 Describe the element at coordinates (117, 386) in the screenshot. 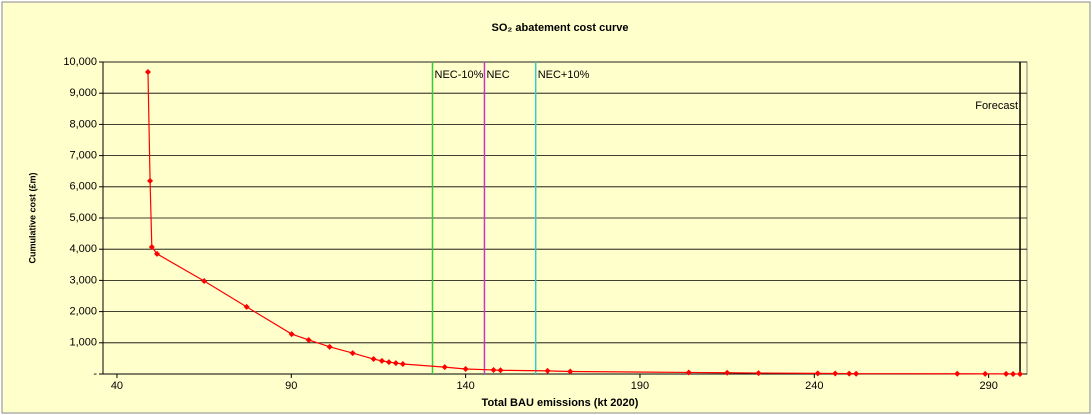

I see `x-tick-label: 40` at that location.